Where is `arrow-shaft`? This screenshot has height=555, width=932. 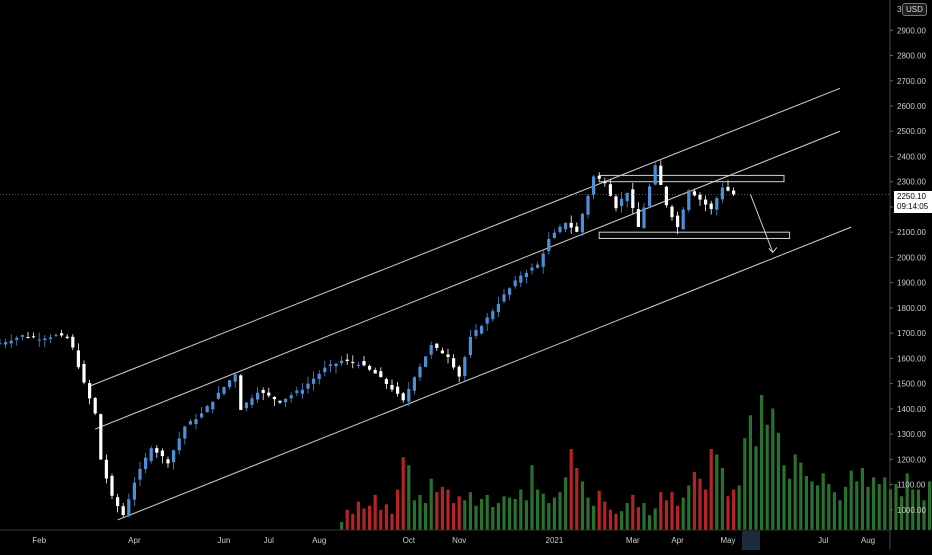
arrow-shaft is located at coordinates (761, 223).